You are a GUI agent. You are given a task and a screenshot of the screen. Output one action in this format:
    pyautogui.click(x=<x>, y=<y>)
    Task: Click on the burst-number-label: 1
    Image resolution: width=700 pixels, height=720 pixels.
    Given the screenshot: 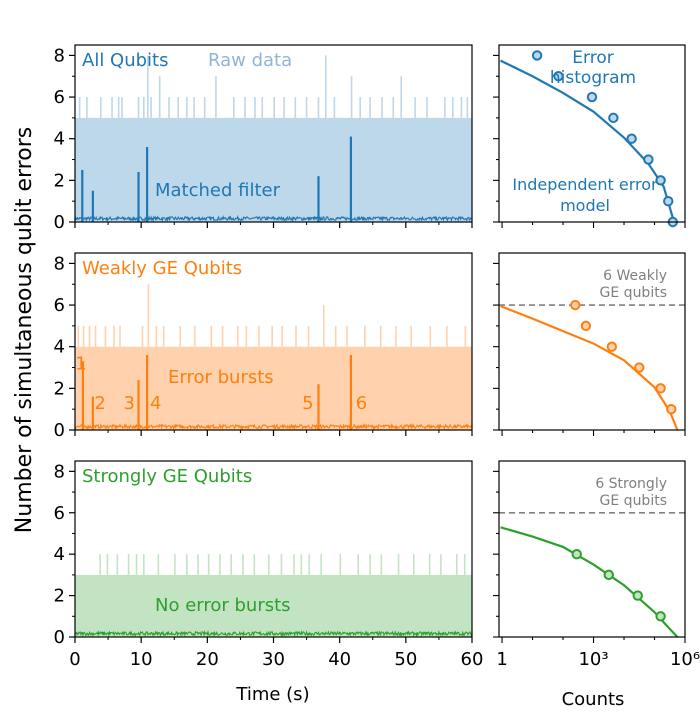 What is the action you would take?
    pyautogui.click(x=80, y=364)
    